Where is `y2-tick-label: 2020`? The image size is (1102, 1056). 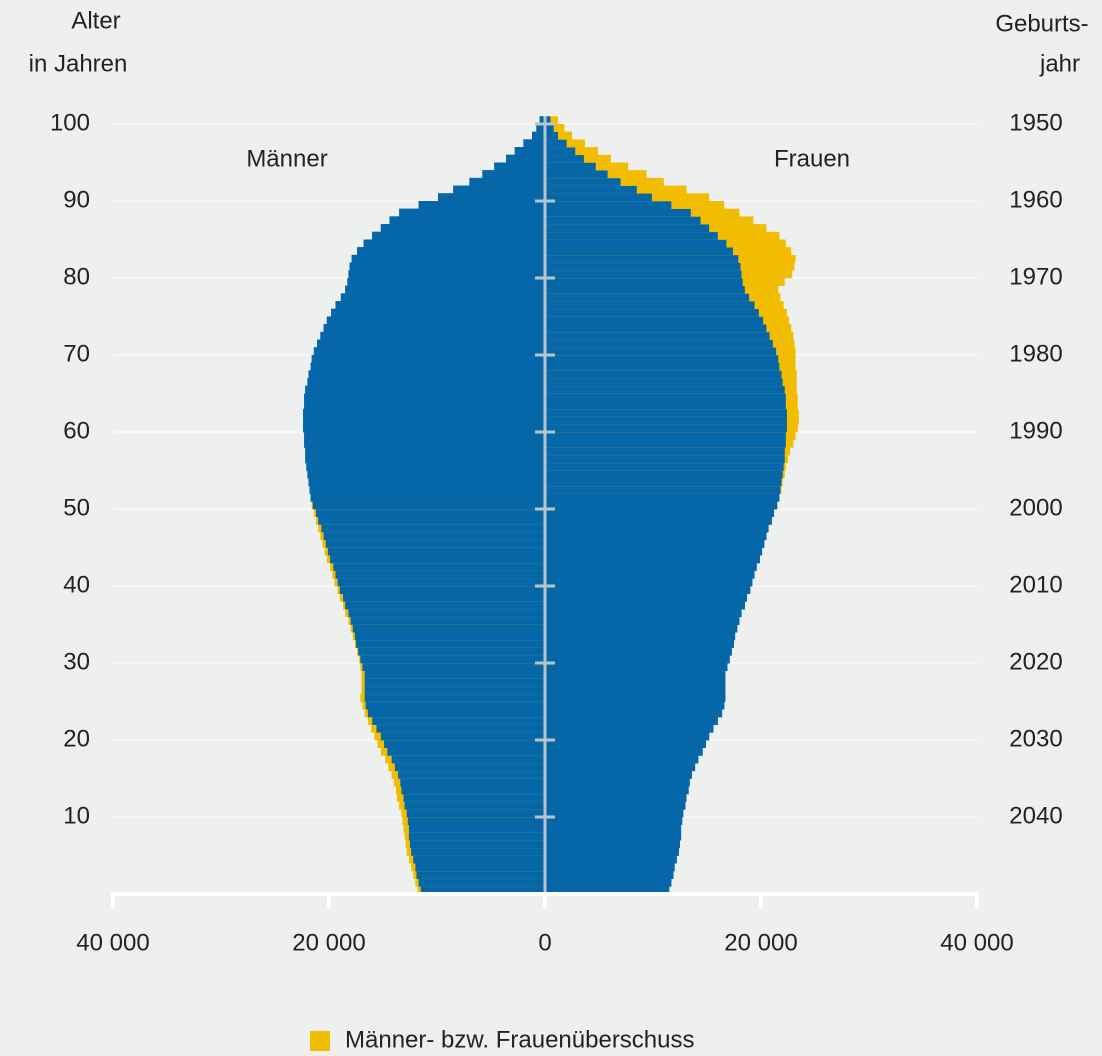
y2-tick-label: 2020 is located at coordinates (1035, 661).